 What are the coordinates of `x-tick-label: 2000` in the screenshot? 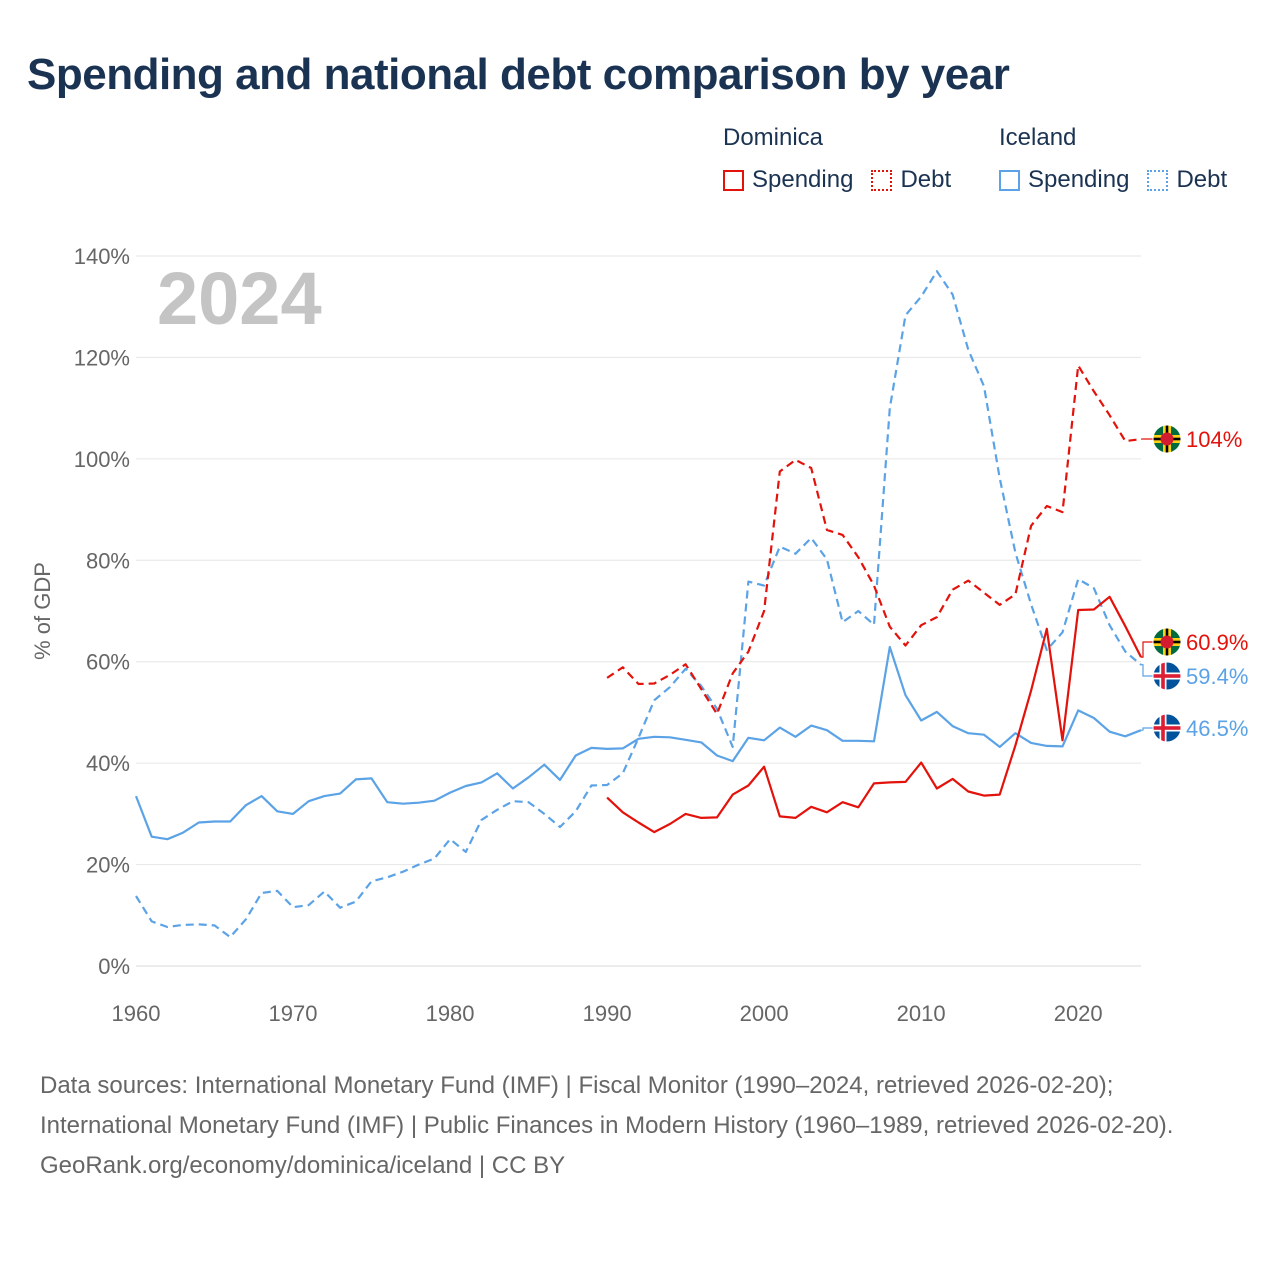 It's located at (764, 1013).